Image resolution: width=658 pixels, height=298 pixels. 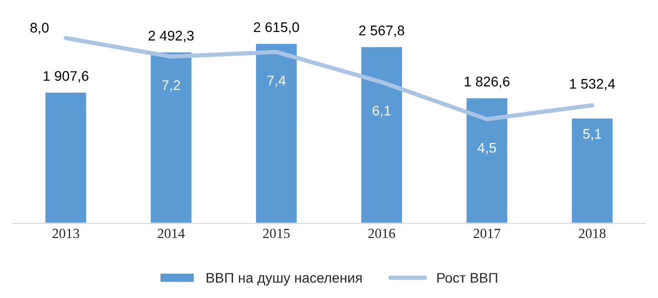 I want to click on x-tick-label: 2014, so click(x=171, y=233).